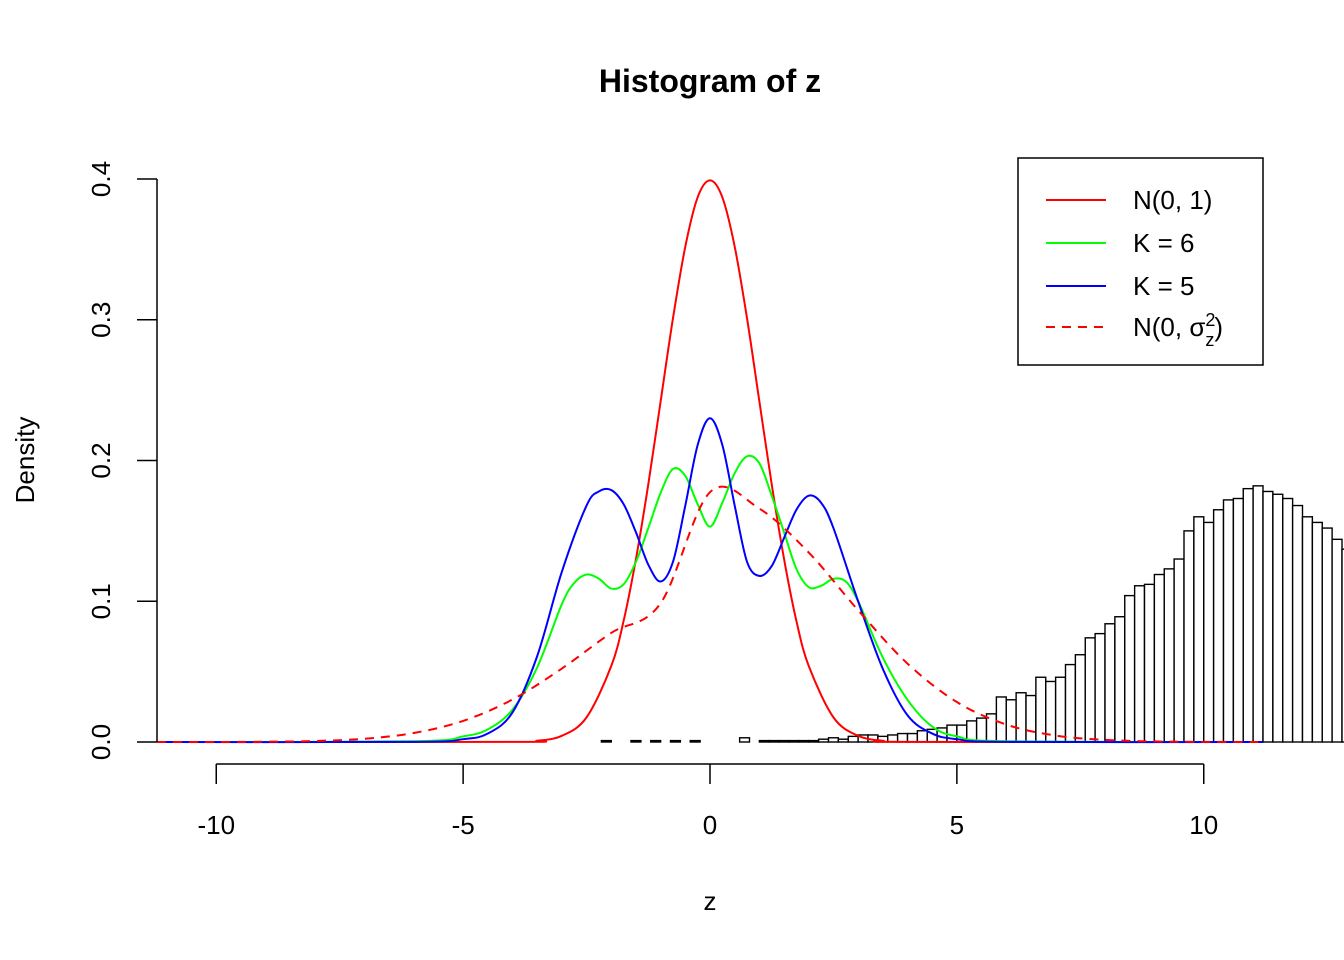 The image size is (1344, 960). What do you see at coordinates (1172, 200) in the screenshot?
I see `legend-label: N(0, 1)` at bounding box center [1172, 200].